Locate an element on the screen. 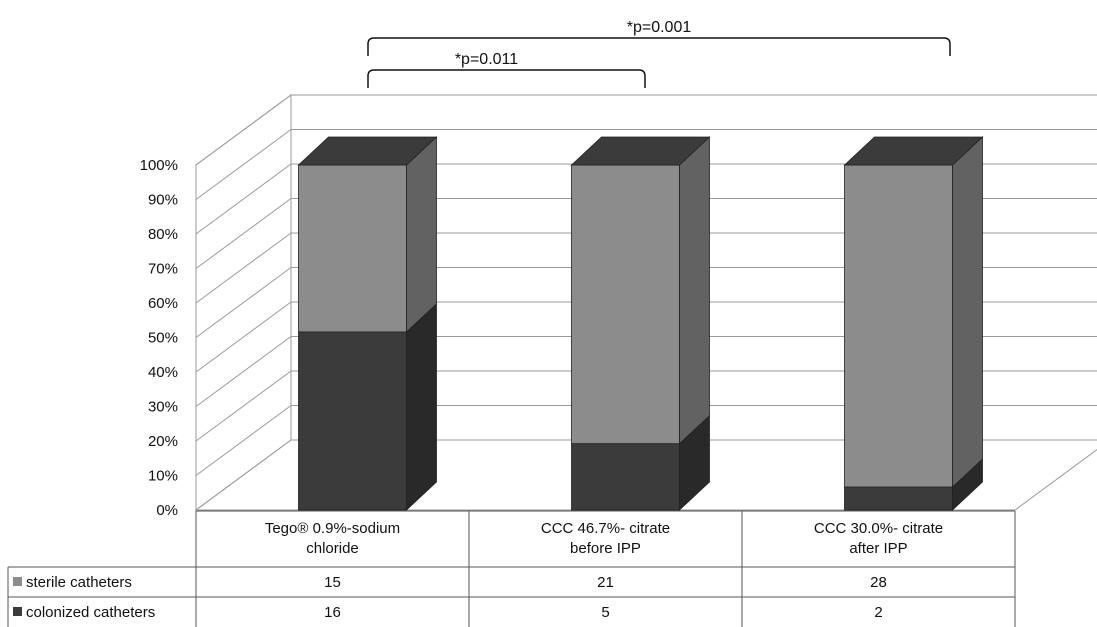 Image resolution: width=1097 pixels, height=627 pixels. data-value: 15 is located at coordinates (332, 582).